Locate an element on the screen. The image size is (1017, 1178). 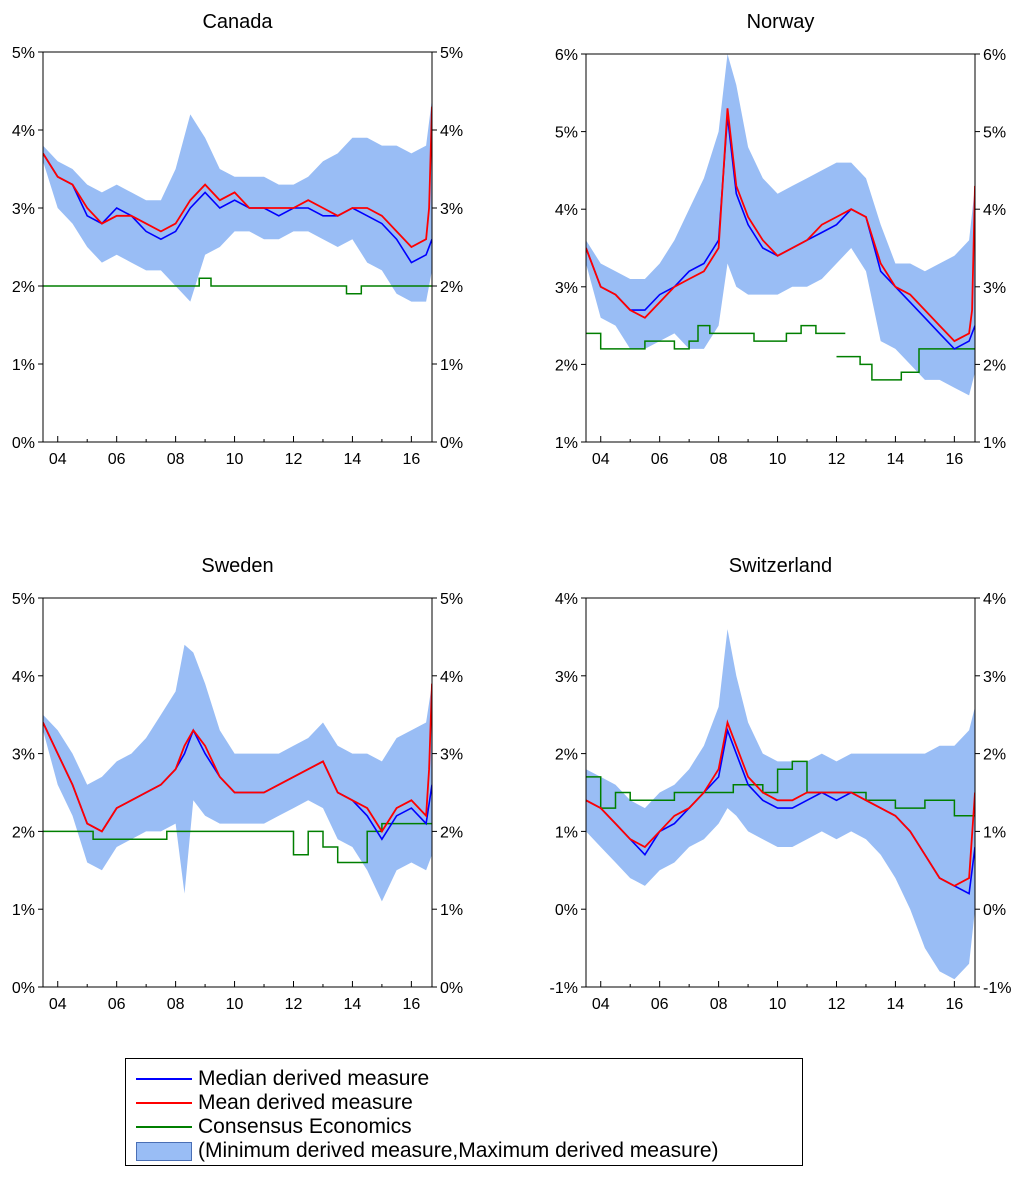
legend-swatch-consensus is located at coordinates (164, 1127).